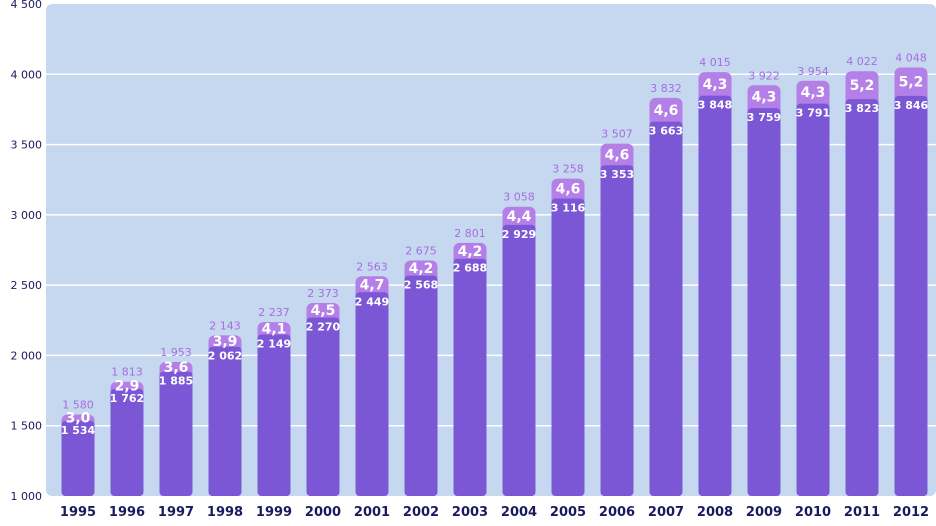 This screenshot has height=526, width=936. What do you see at coordinates (715, 512) in the screenshot?
I see `x-tick-label: 2008` at bounding box center [715, 512].